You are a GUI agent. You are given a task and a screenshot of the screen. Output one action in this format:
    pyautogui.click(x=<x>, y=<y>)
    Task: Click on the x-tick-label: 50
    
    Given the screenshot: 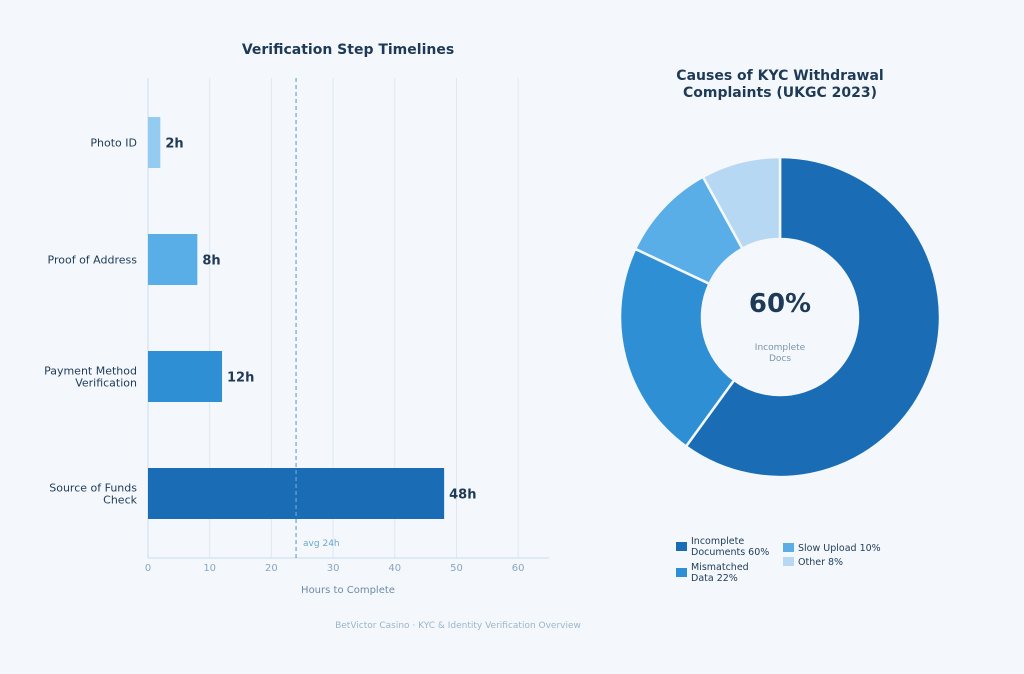 What is the action you would take?
    pyautogui.click(x=456, y=568)
    